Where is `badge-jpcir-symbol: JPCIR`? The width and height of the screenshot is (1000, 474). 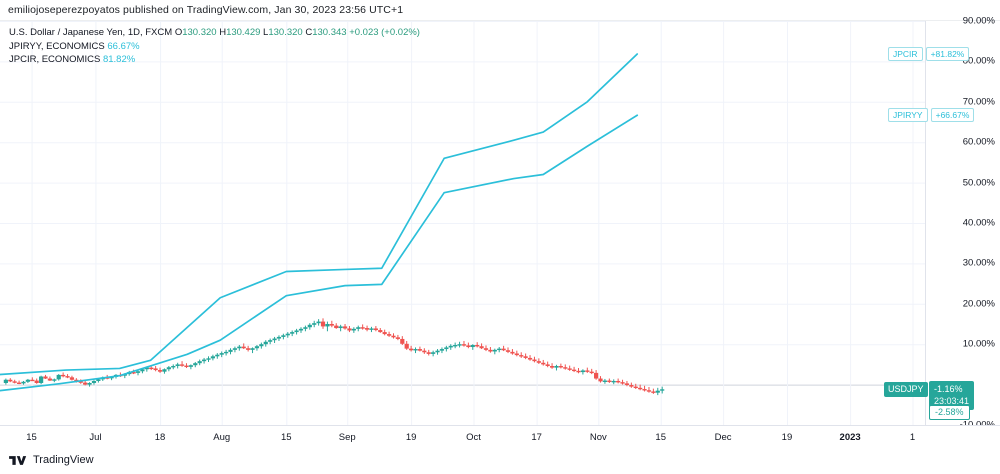
badge-jpcir-symbol: JPCIR is located at coordinates (905, 54).